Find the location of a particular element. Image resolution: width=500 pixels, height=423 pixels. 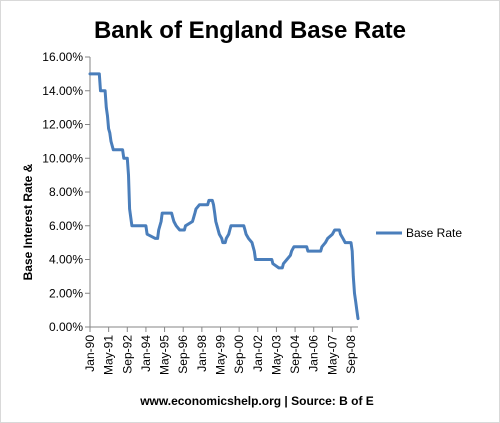

x-tick-label: May-99 is located at coordinates (221, 355).